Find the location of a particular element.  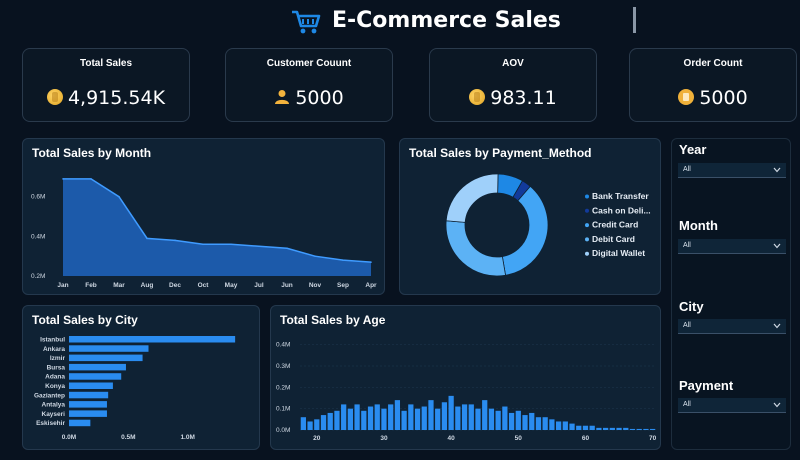

area-fill is located at coordinates (217, 227).